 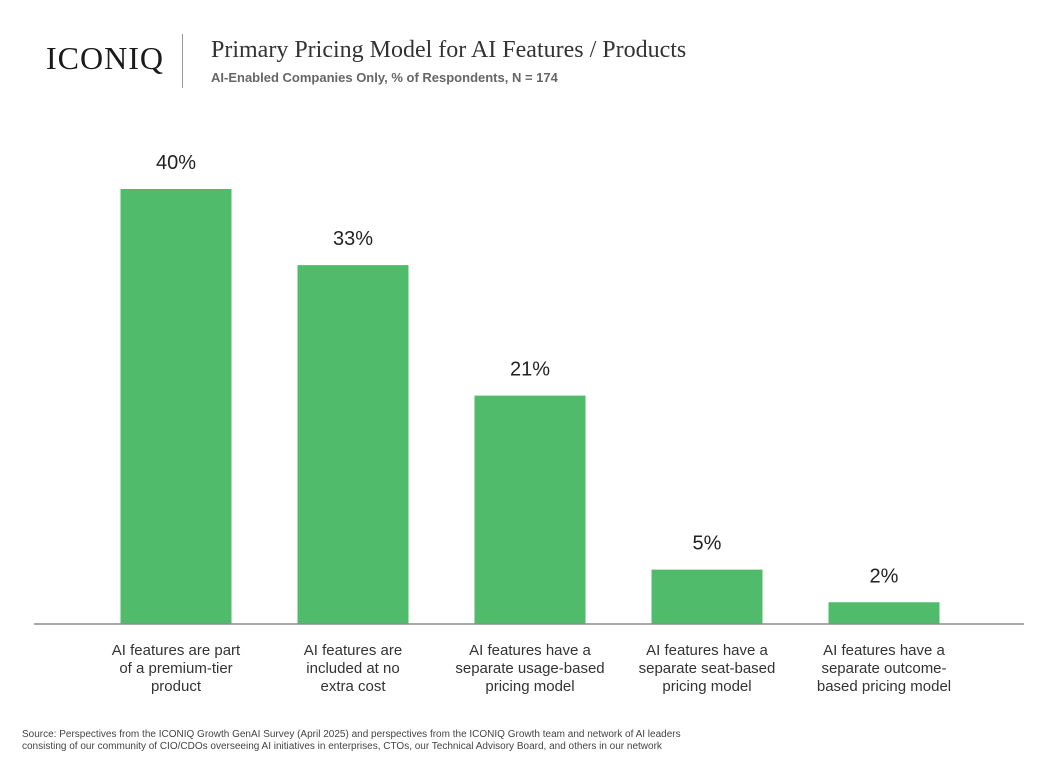 What do you see at coordinates (182, 61) in the screenshot?
I see `header-divider` at bounding box center [182, 61].